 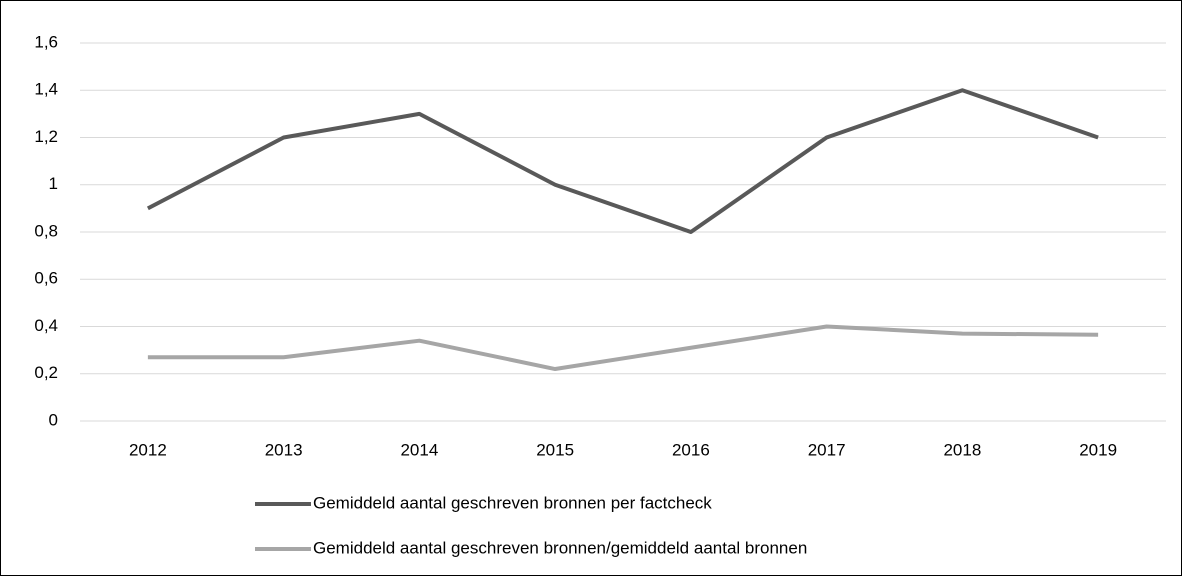 I want to click on y-tick-label: 0,2, so click(x=46, y=372).